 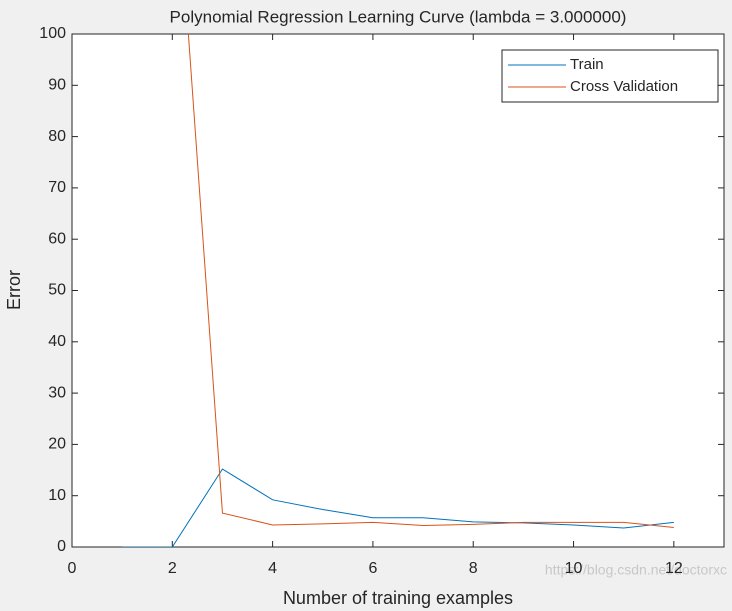 I want to click on y-tick-label: 10, so click(x=57, y=495).